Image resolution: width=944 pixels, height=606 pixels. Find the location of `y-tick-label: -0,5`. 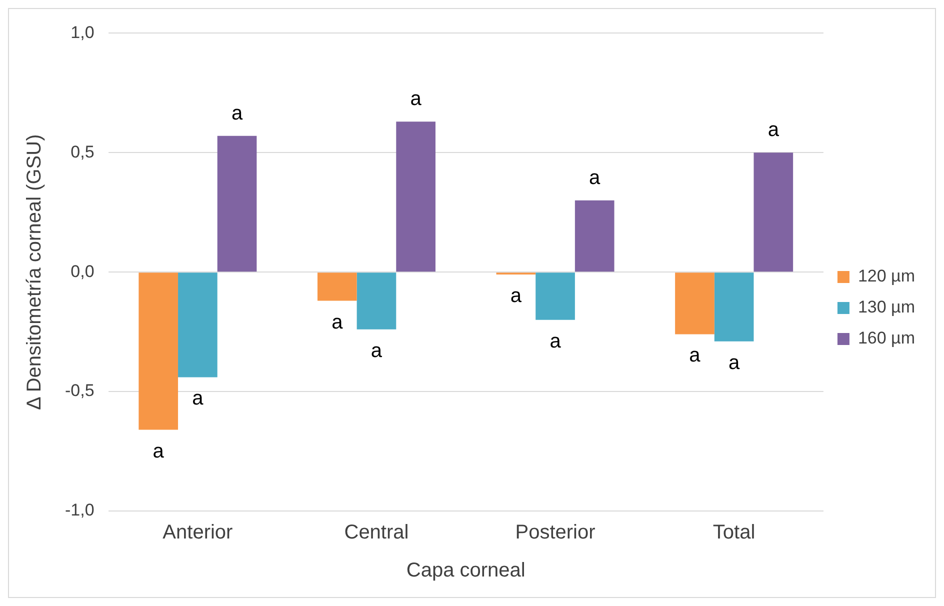

y-tick-label: -0,5 is located at coordinates (79, 390).